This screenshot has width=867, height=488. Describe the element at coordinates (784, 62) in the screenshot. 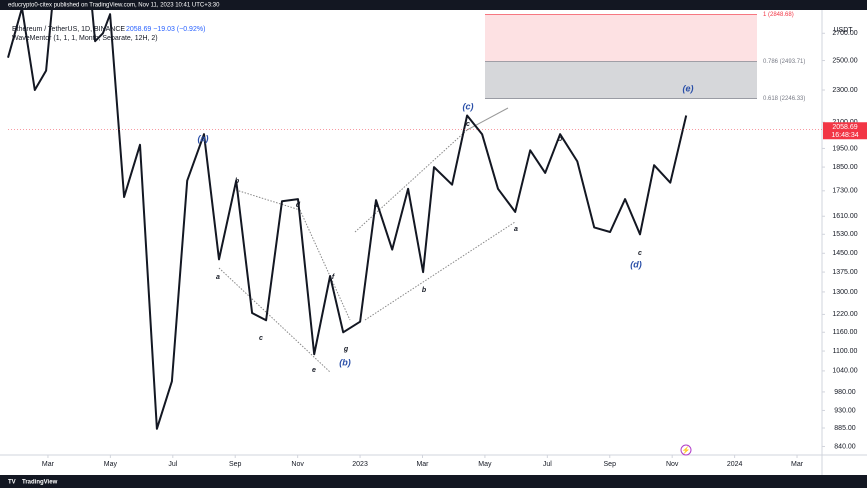

I see `fib-label: 0.786 (2493.71)` at that location.